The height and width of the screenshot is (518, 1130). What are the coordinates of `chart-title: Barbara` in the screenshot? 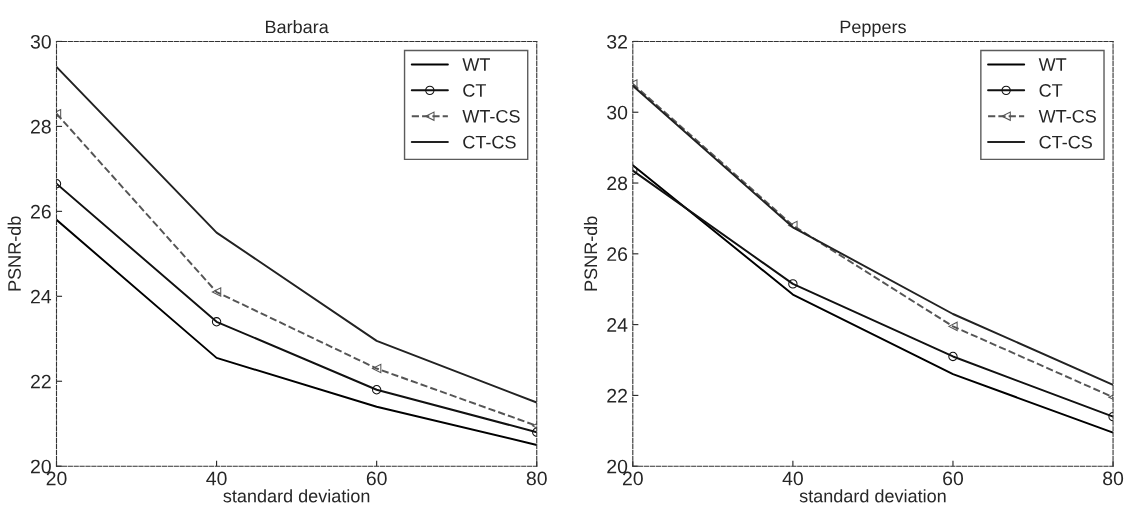 It's located at (297, 27).